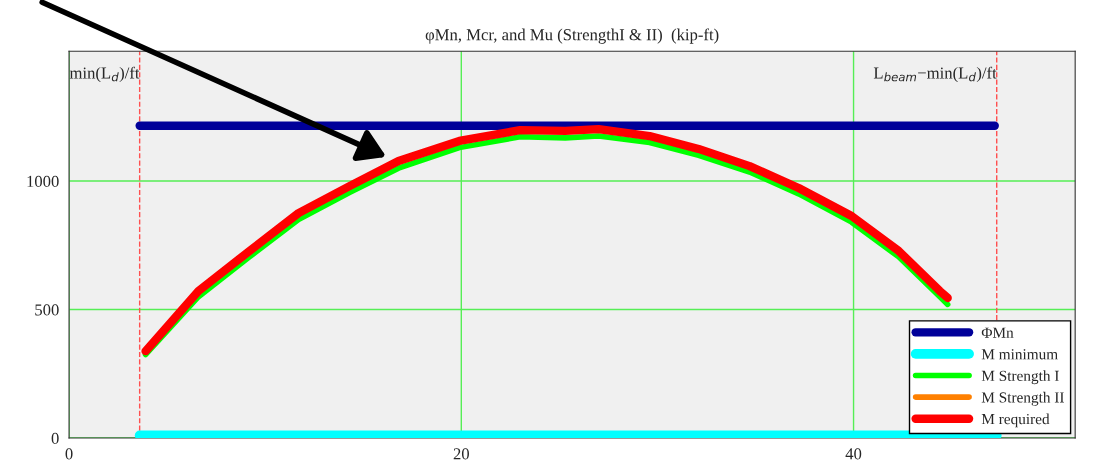  What do you see at coordinates (47, 310) in the screenshot?
I see `y-tick-label: 500` at bounding box center [47, 310].